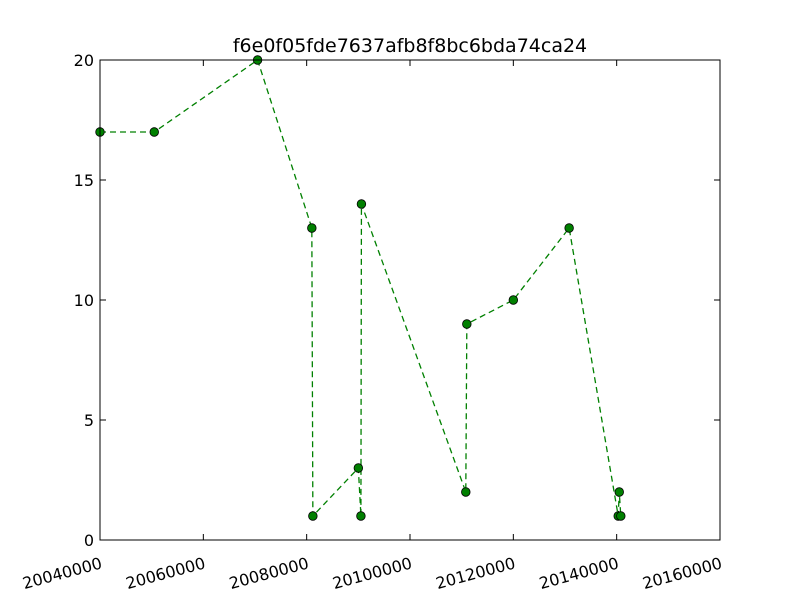 The width and height of the screenshot is (800, 600). Describe the element at coordinates (89, 420) in the screenshot. I see `y-tick-label: 5` at that location.